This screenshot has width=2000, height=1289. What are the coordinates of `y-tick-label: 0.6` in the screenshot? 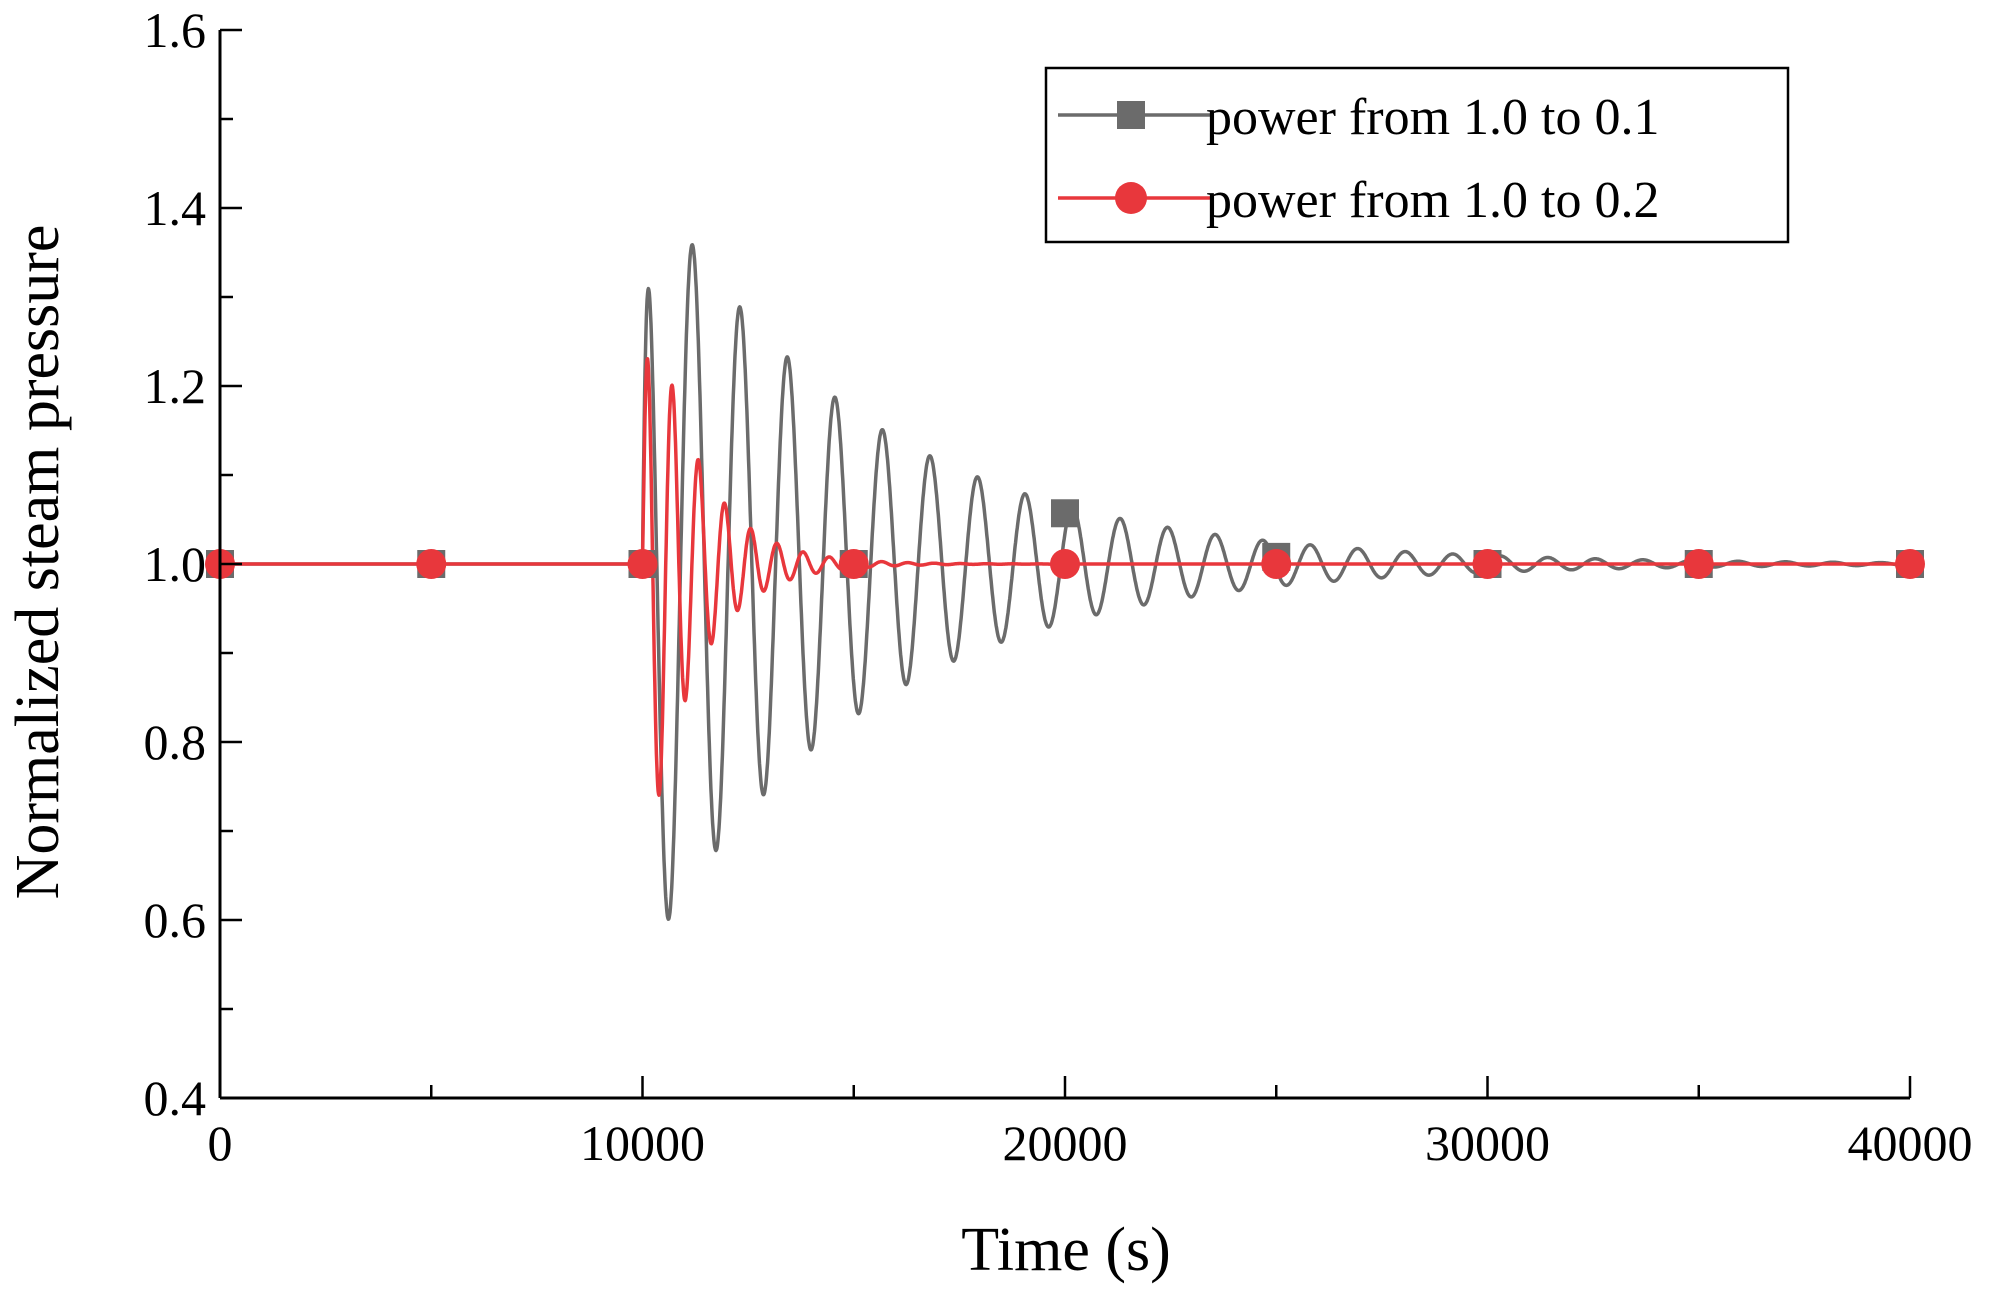 It's located at (175, 920).